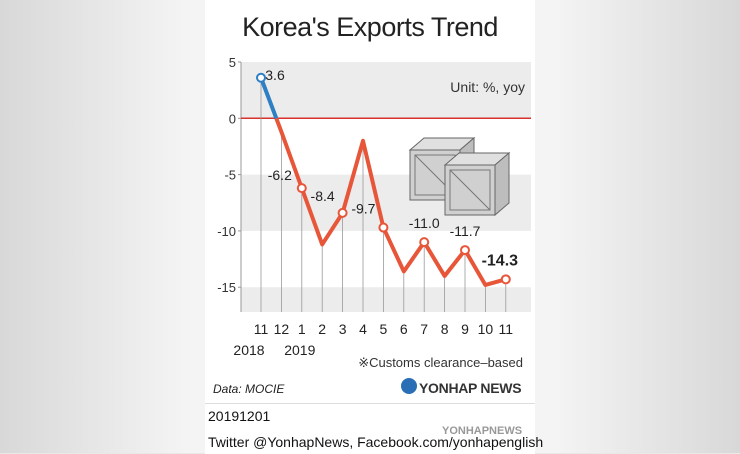 The image size is (740, 454). What do you see at coordinates (322, 329) in the screenshot?
I see `x-tick-label: 2` at bounding box center [322, 329].